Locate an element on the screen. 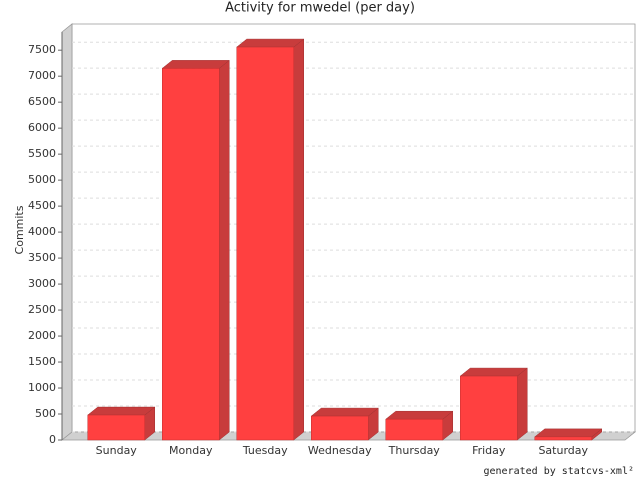 The height and width of the screenshot is (480, 640). x-tick-label: Wednesday is located at coordinates (340, 450).